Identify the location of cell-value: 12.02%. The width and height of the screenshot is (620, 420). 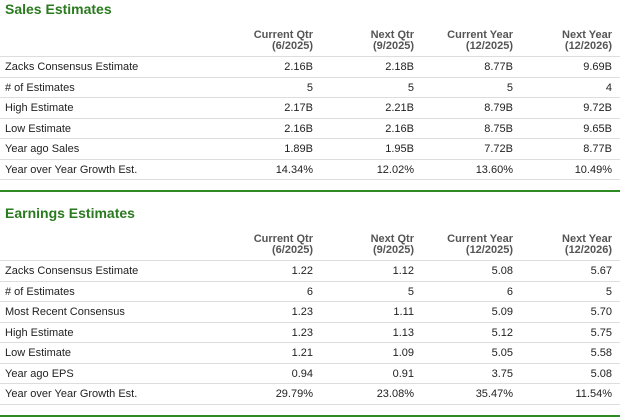
(395, 169).